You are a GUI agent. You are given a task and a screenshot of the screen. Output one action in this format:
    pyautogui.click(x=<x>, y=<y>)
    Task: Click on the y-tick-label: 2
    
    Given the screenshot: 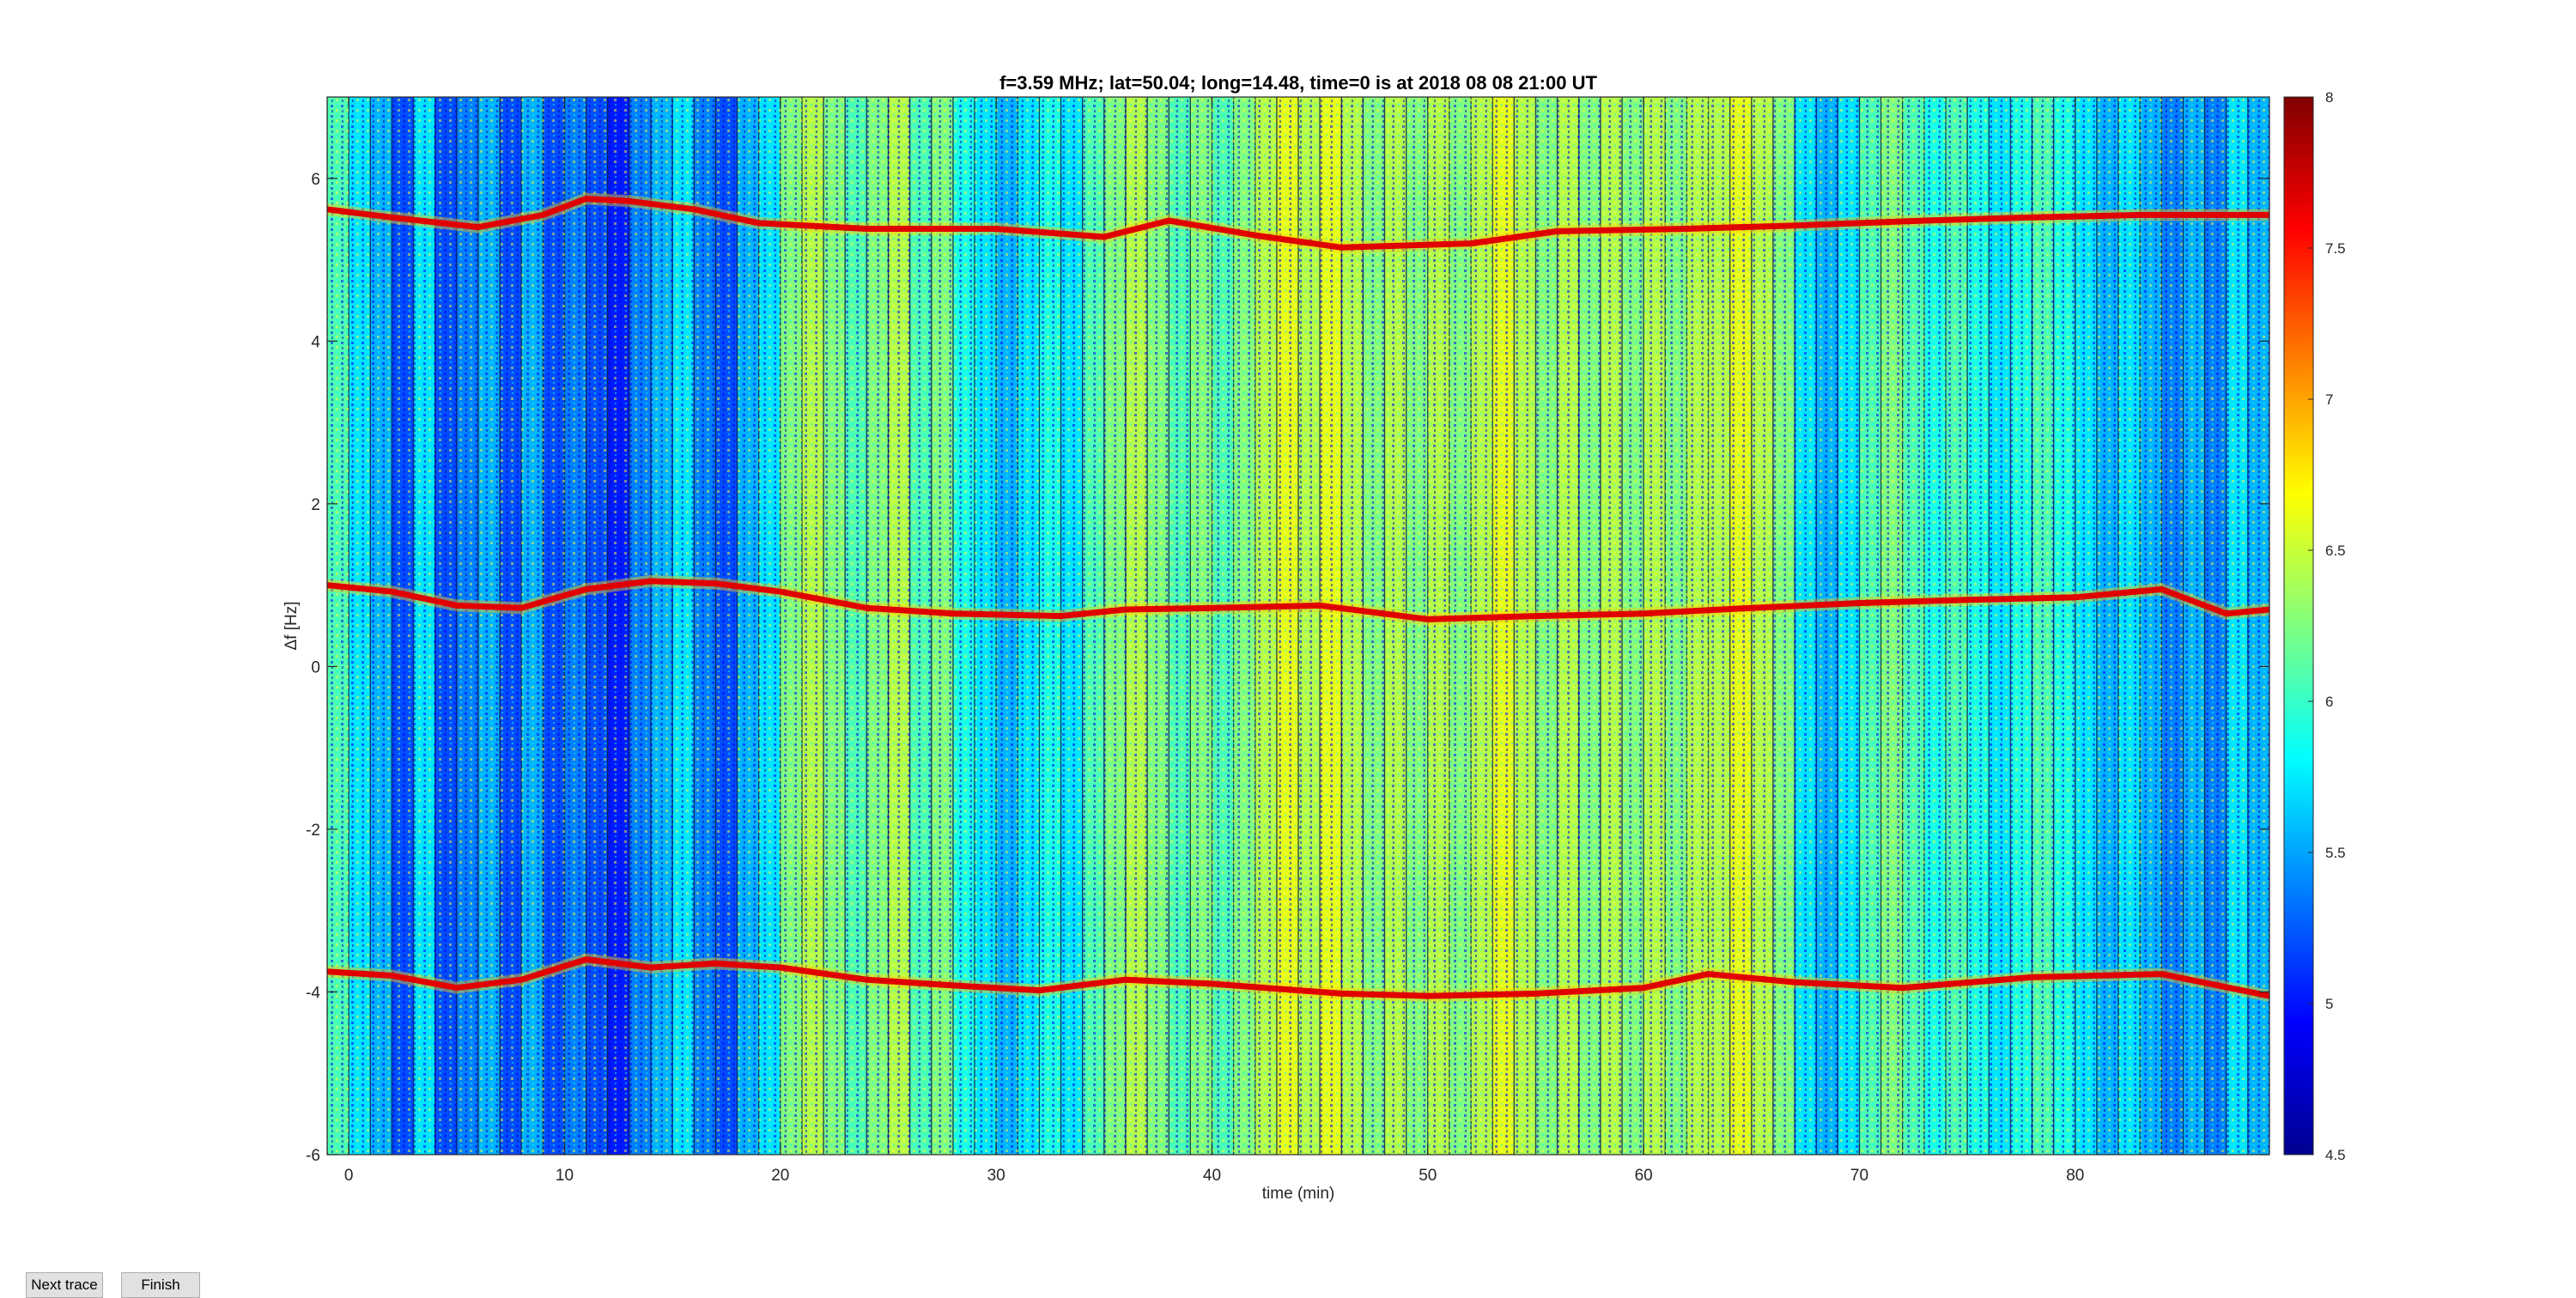 What is the action you would take?
    pyautogui.click(x=315, y=505)
    